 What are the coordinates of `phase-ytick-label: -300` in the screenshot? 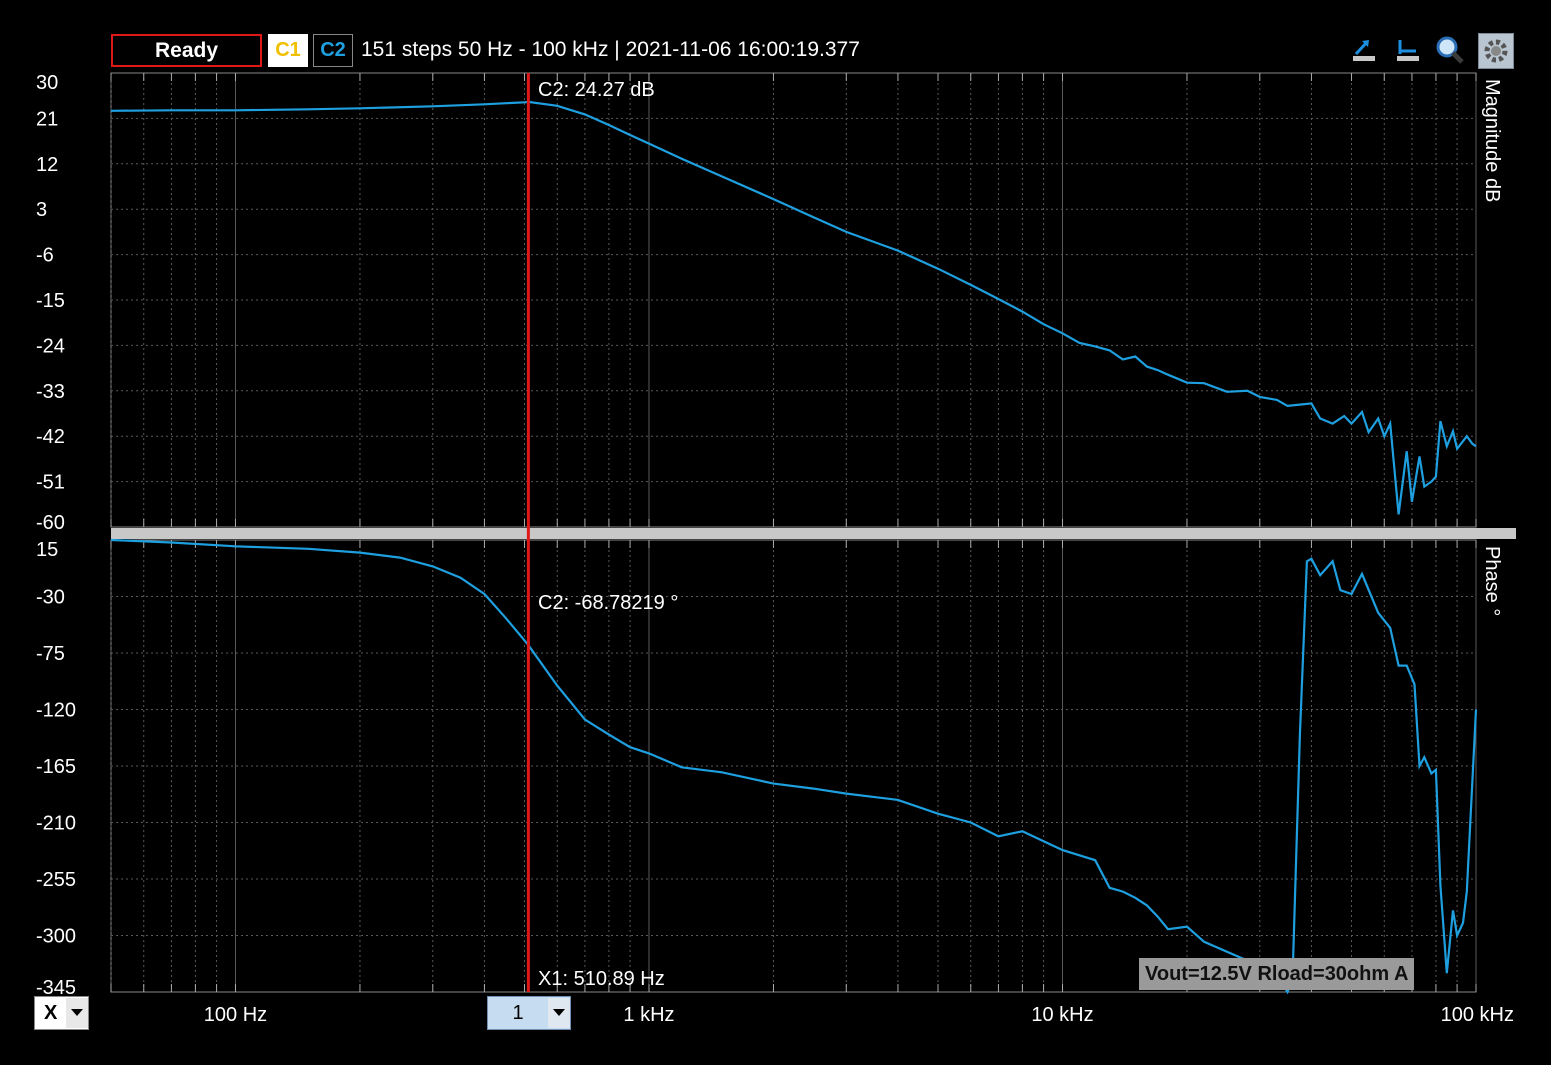 It's located at (56, 937).